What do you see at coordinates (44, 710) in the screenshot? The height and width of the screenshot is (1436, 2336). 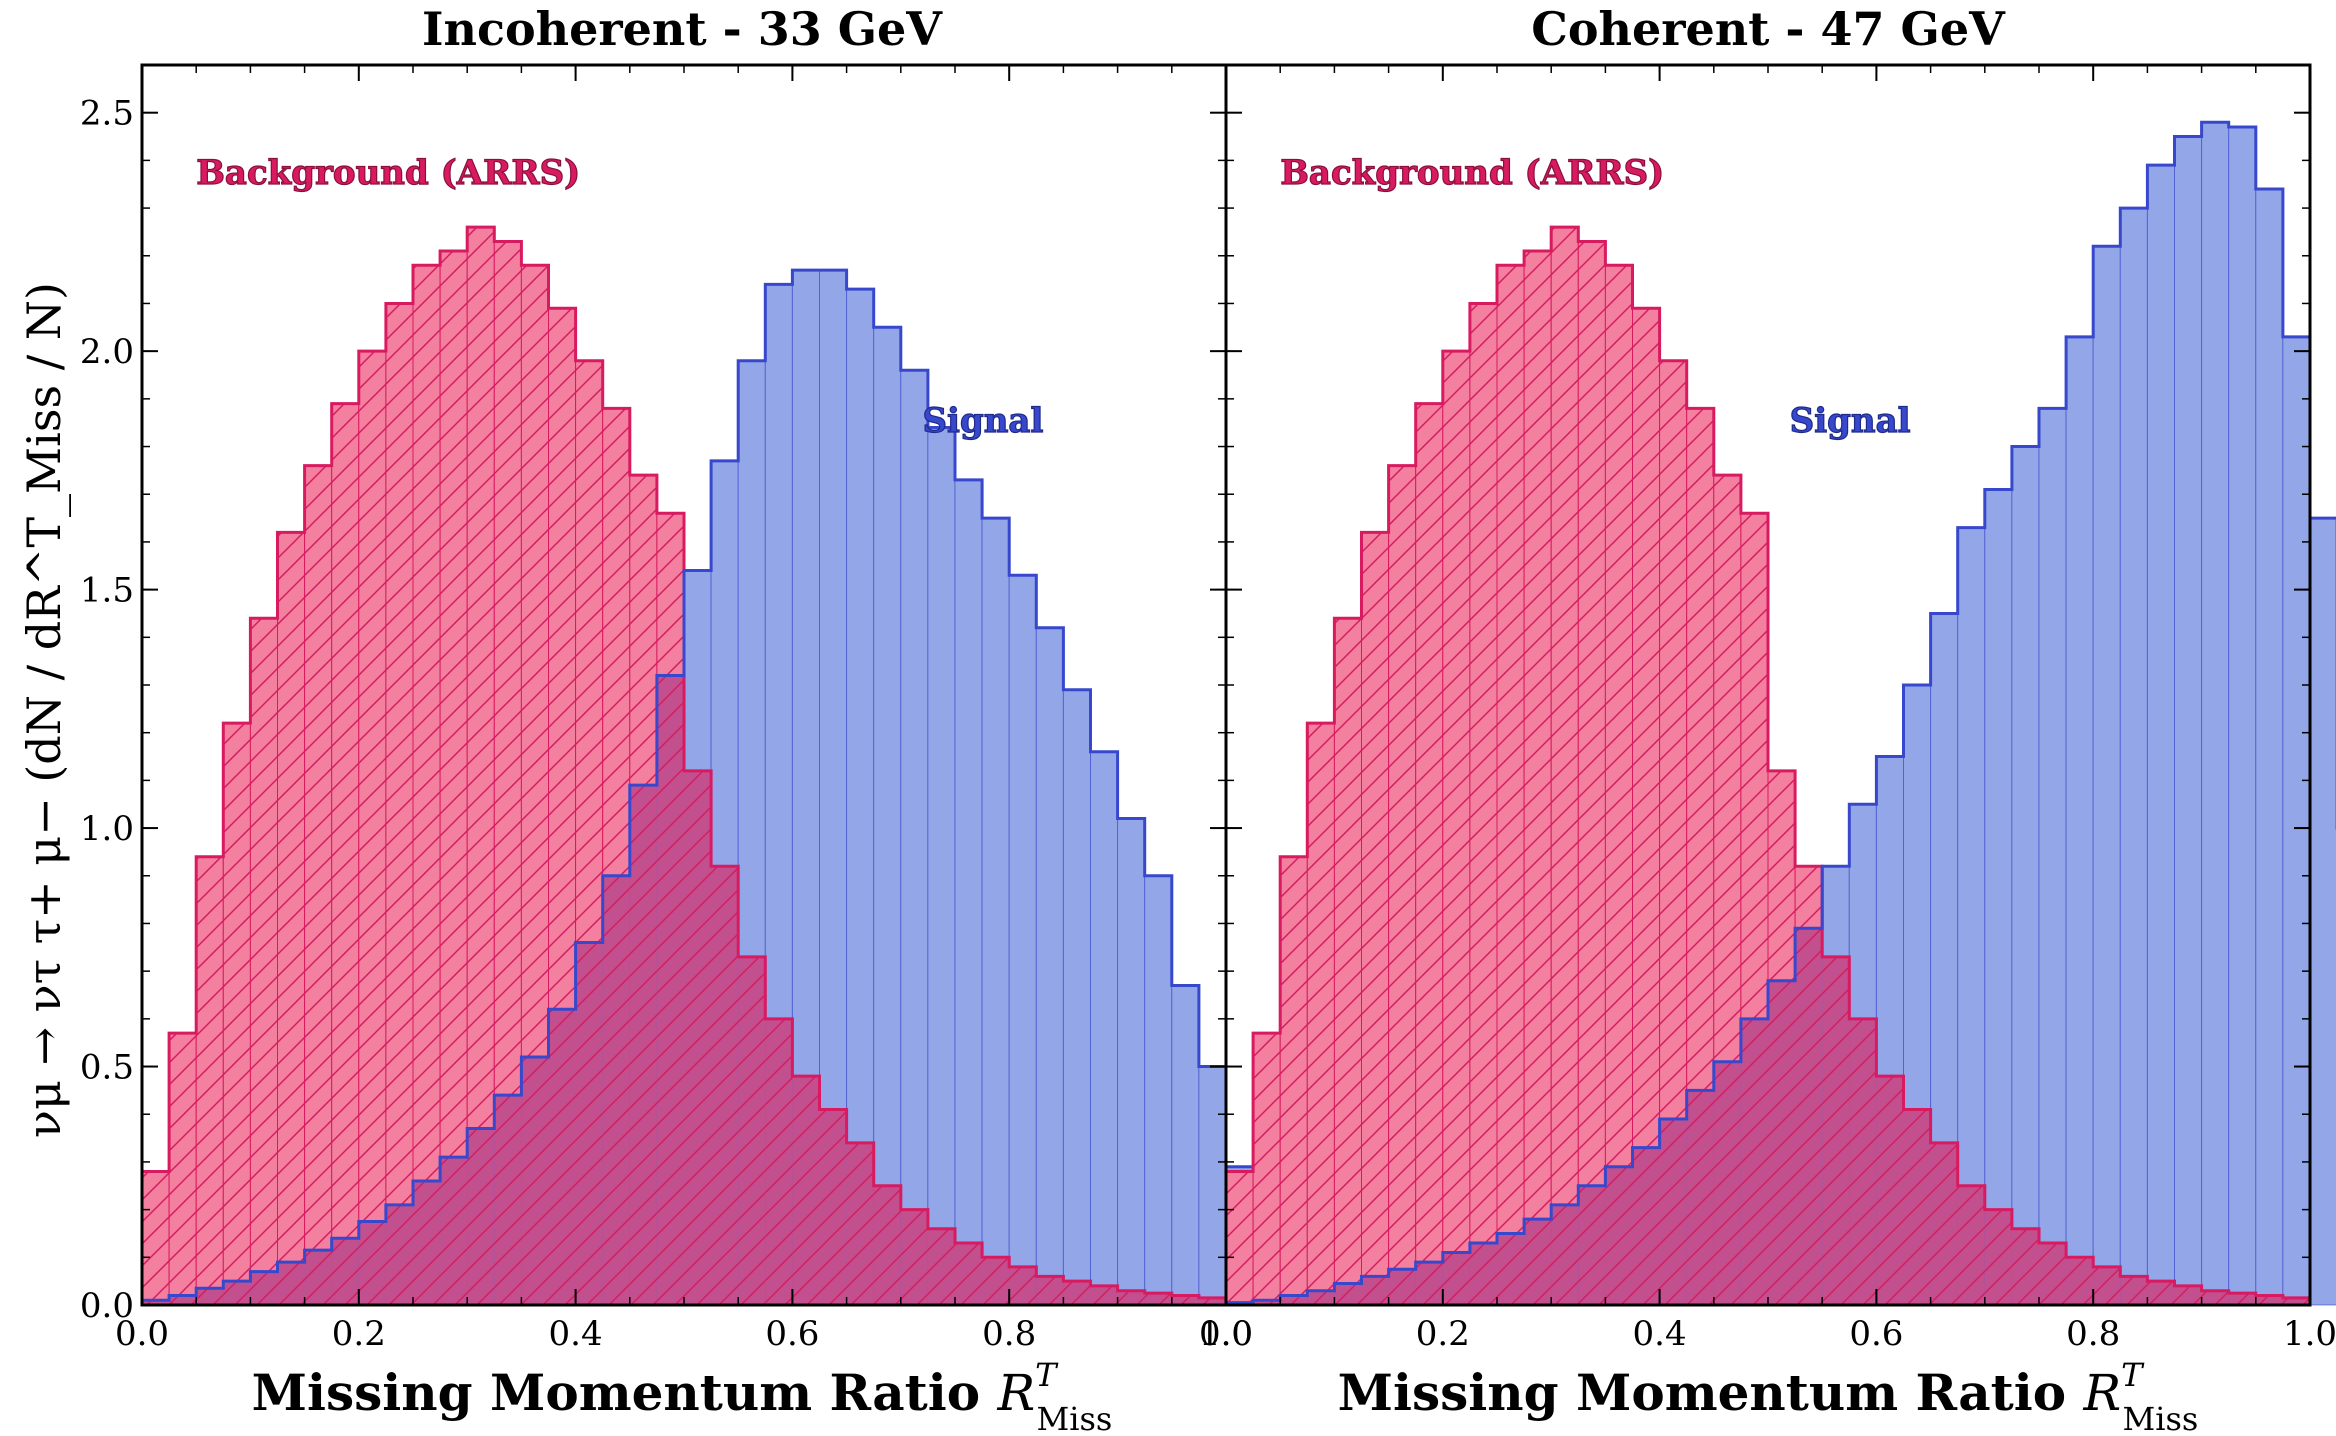 I see `y-axis-label: νμ → ντ τ+ μ− (dN / dR^T_Miss / N)` at bounding box center [44, 710].